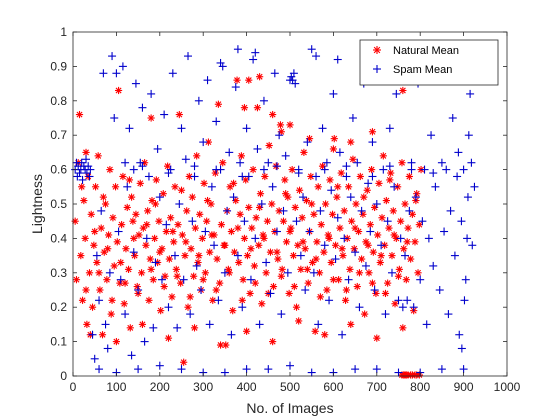 Image resolution: width=560 pixels, height=420 pixels. Describe the element at coordinates (377, 50) in the screenshot. I see `legend-marker` at that location.